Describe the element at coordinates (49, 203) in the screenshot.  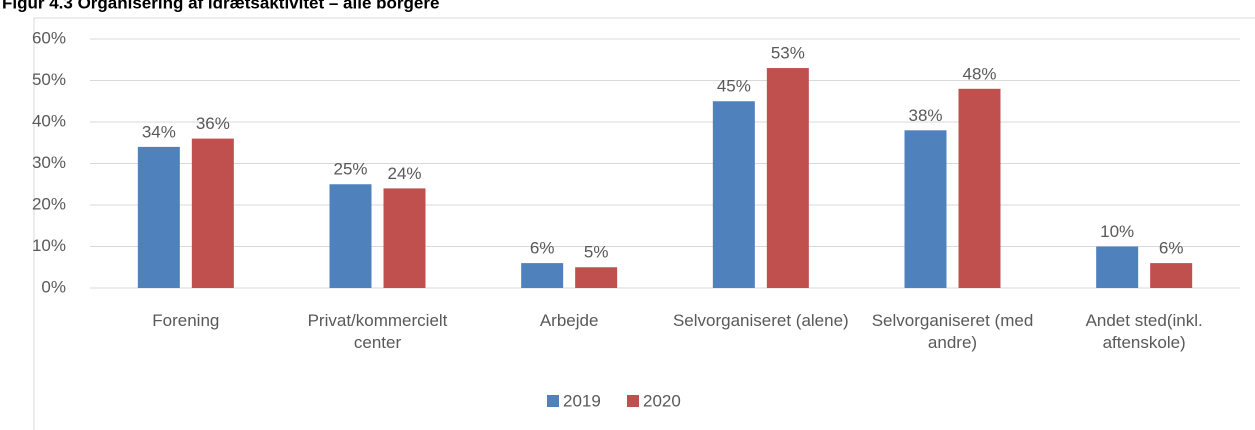
I see `y-tick-label: 20%` at that location.